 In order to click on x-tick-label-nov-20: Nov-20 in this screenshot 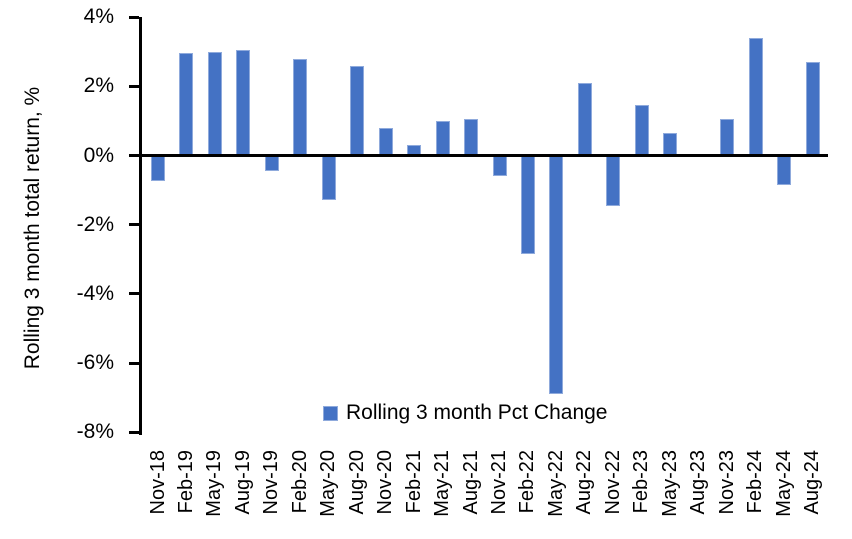, I will do `click(385, 482)`.